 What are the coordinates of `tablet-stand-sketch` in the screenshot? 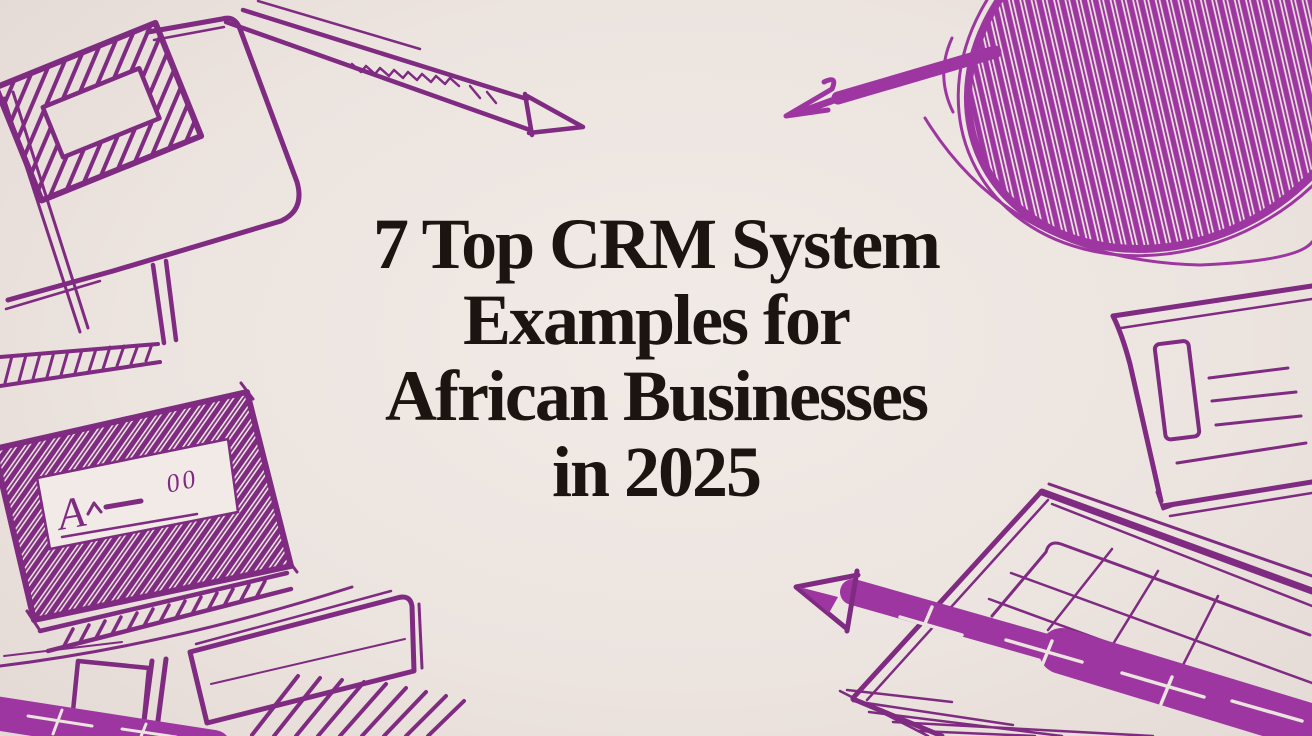 It's located at (151, 201).